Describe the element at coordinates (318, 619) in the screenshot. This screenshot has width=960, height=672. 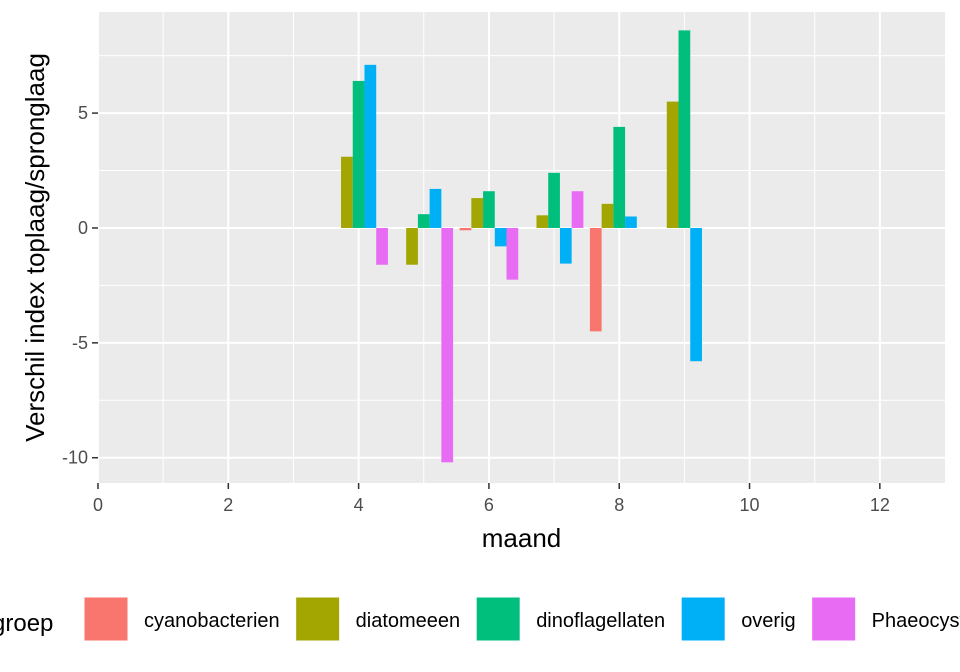
I see `legend-key-diatomeeen` at that location.